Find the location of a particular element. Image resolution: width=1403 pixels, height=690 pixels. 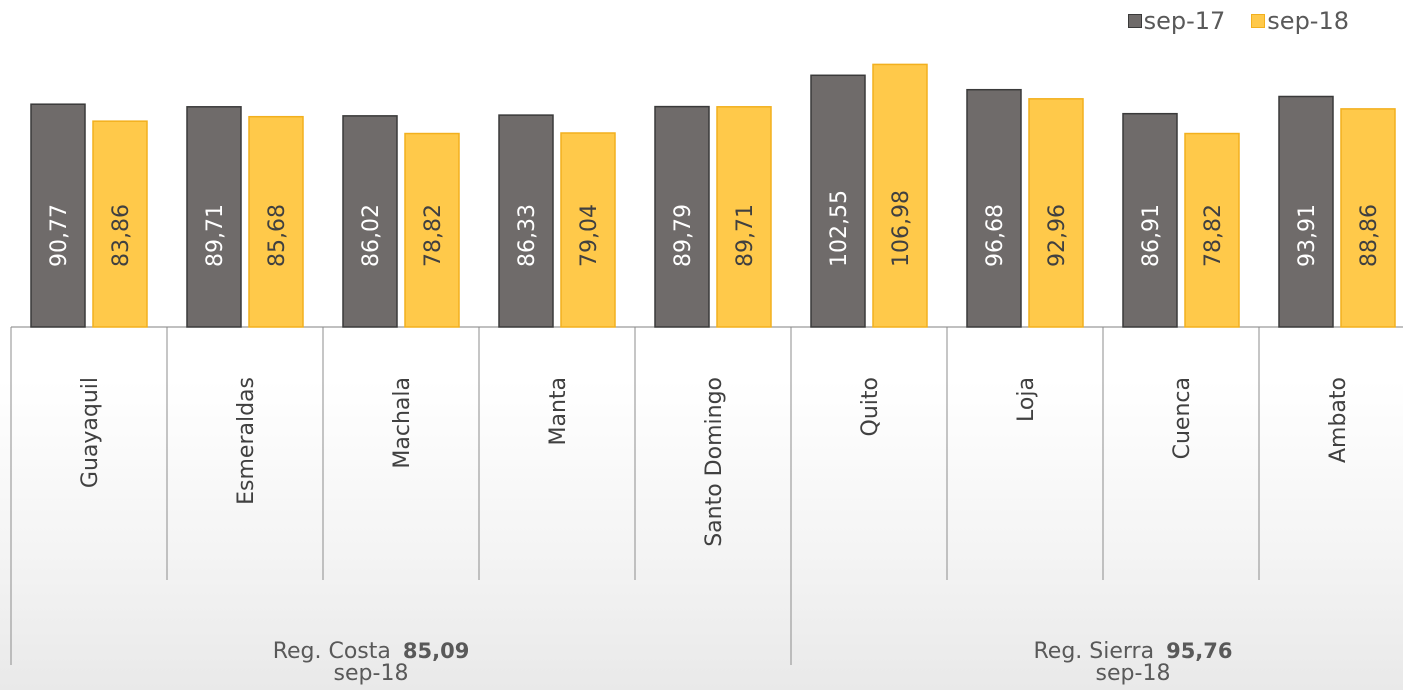

category-label-machala: Machala is located at coordinates (402, 423).